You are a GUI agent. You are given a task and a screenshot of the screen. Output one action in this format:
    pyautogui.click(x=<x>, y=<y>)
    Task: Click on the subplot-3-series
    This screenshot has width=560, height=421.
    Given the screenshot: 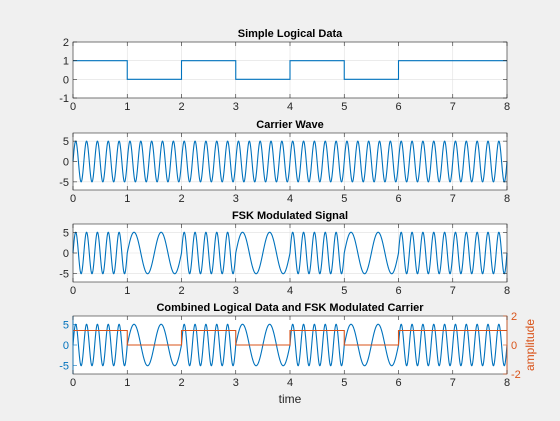 What is the action you would take?
    pyautogui.click(x=290, y=253)
    